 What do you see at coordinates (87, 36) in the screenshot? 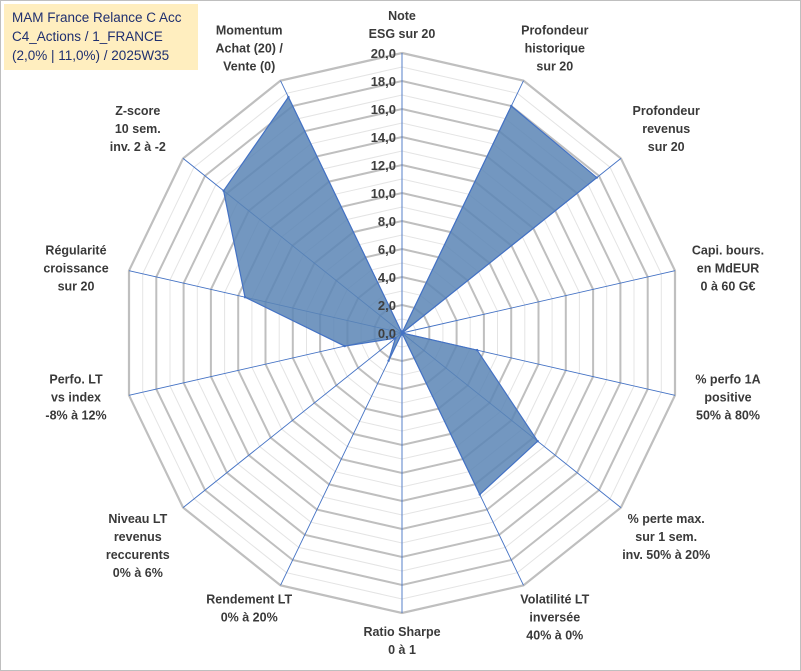
I see `chart-title-line-2: C4_Actions / 1_FRANCE` at bounding box center [87, 36].